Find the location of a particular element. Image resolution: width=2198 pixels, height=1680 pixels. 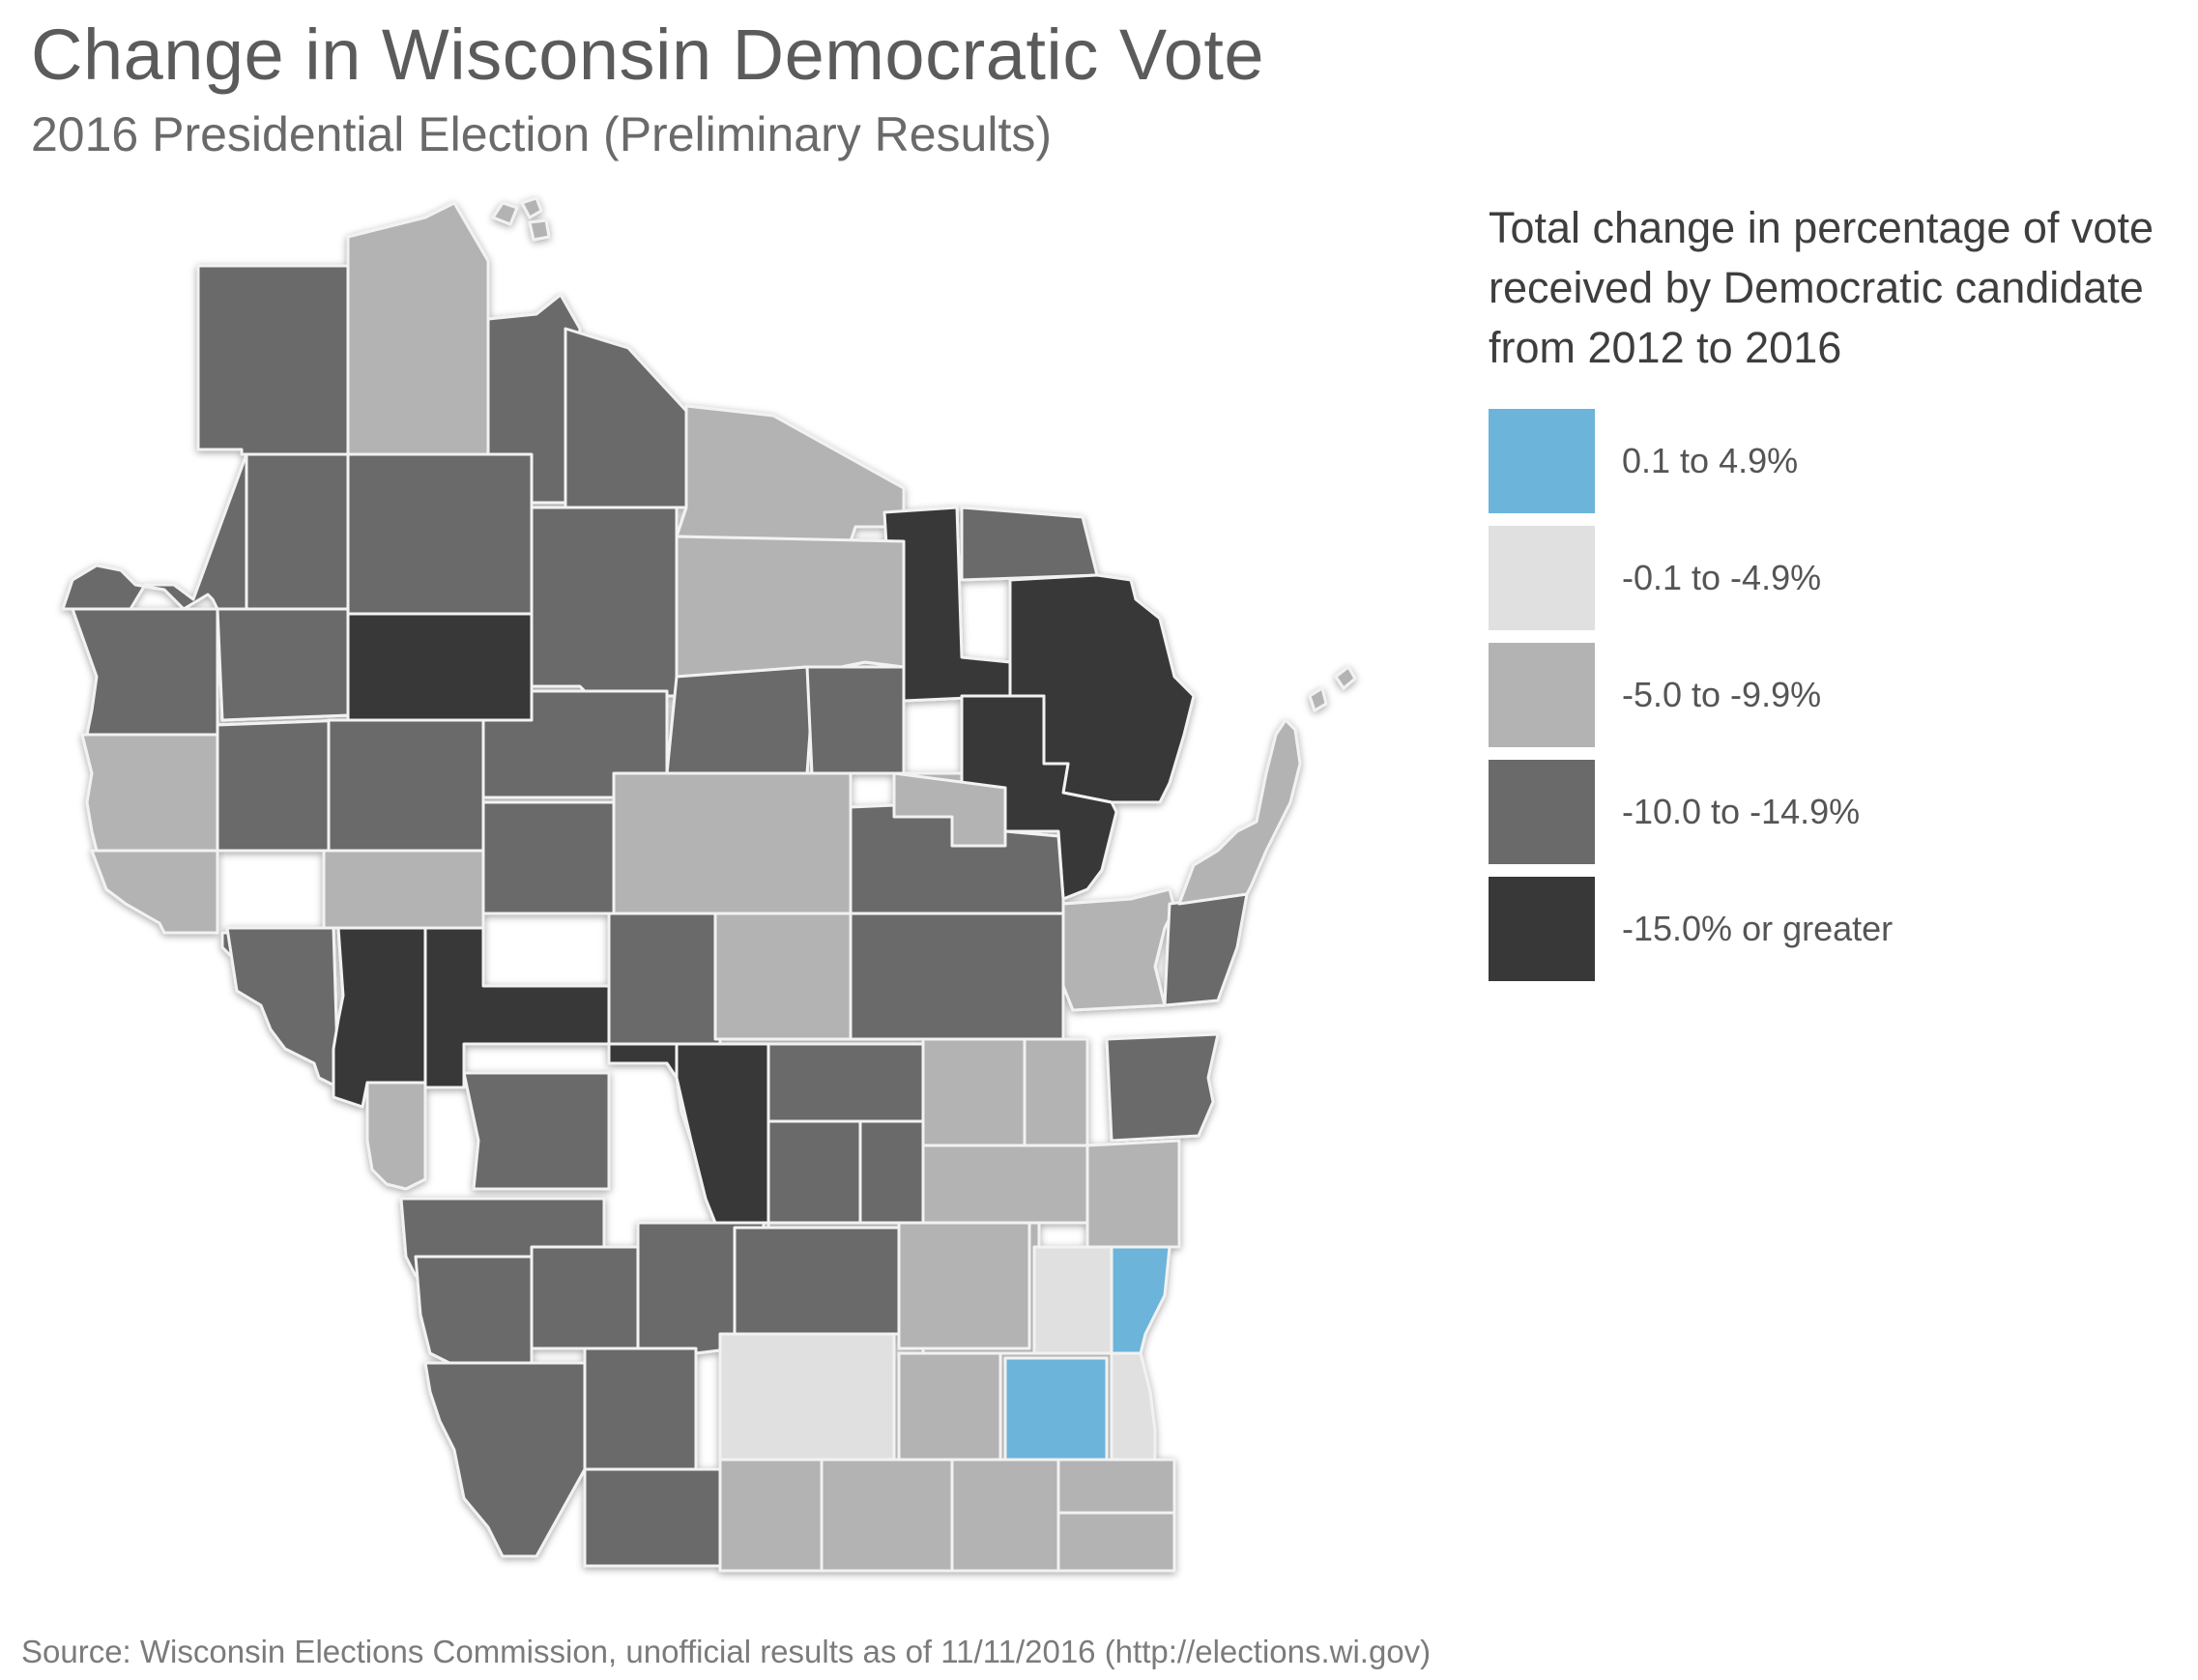

legend-label: -15.0% or greater is located at coordinates (1758, 929).